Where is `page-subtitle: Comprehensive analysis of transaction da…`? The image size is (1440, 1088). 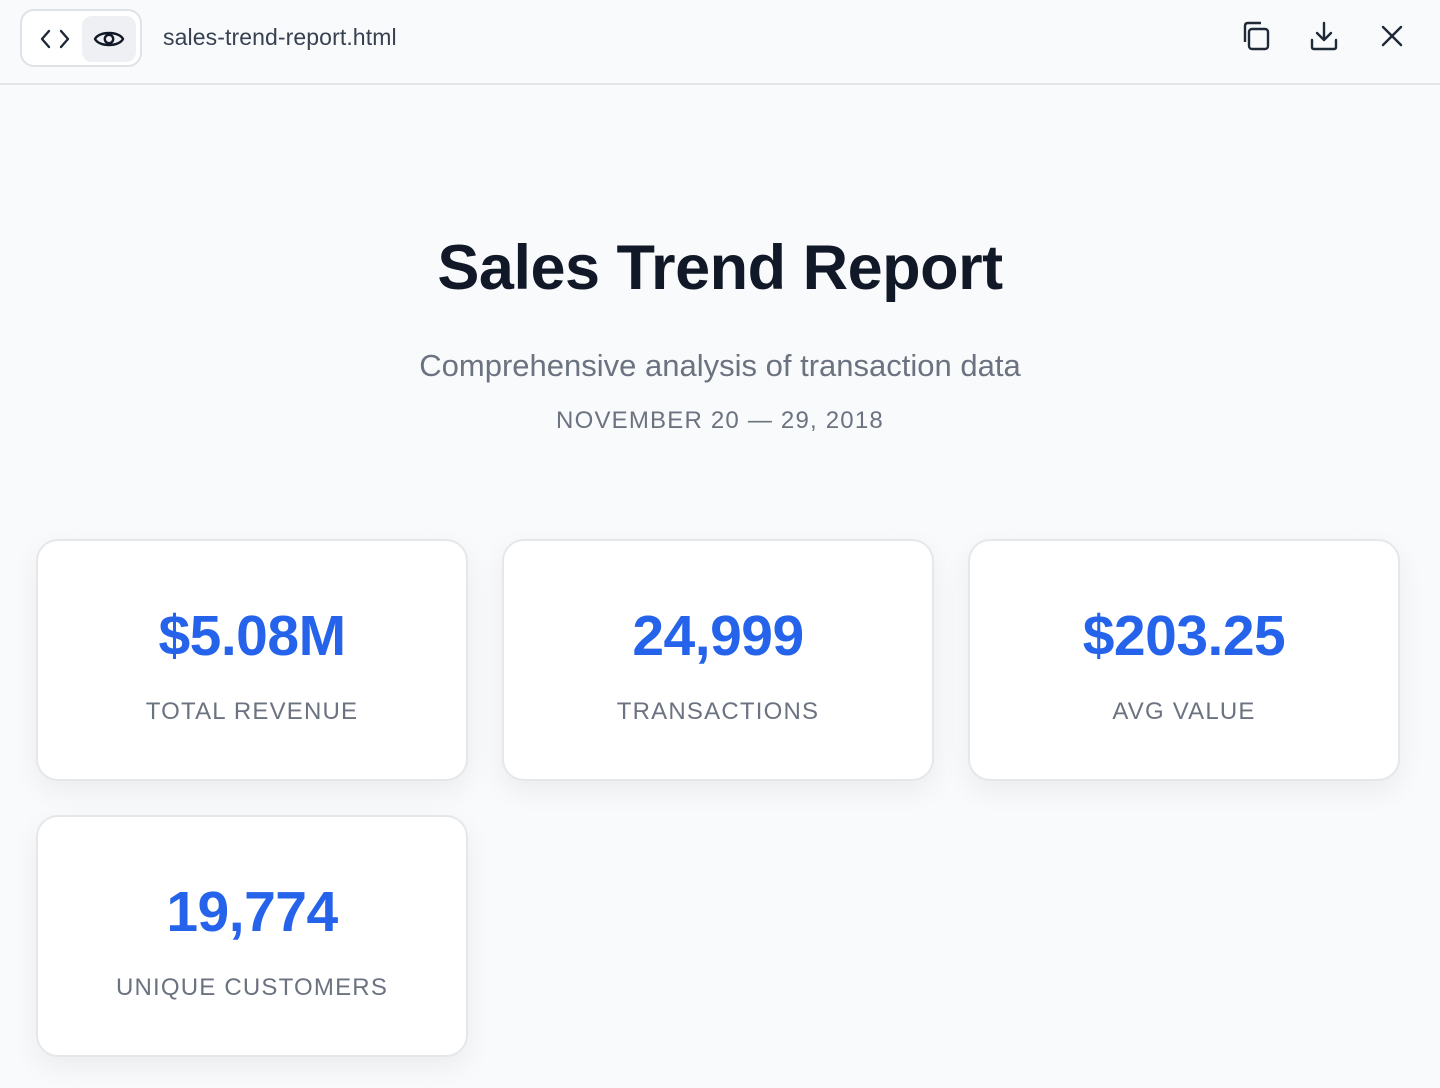 page-subtitle: Comprehensive analysis of transaction da… is located at coordinates (720, 365).